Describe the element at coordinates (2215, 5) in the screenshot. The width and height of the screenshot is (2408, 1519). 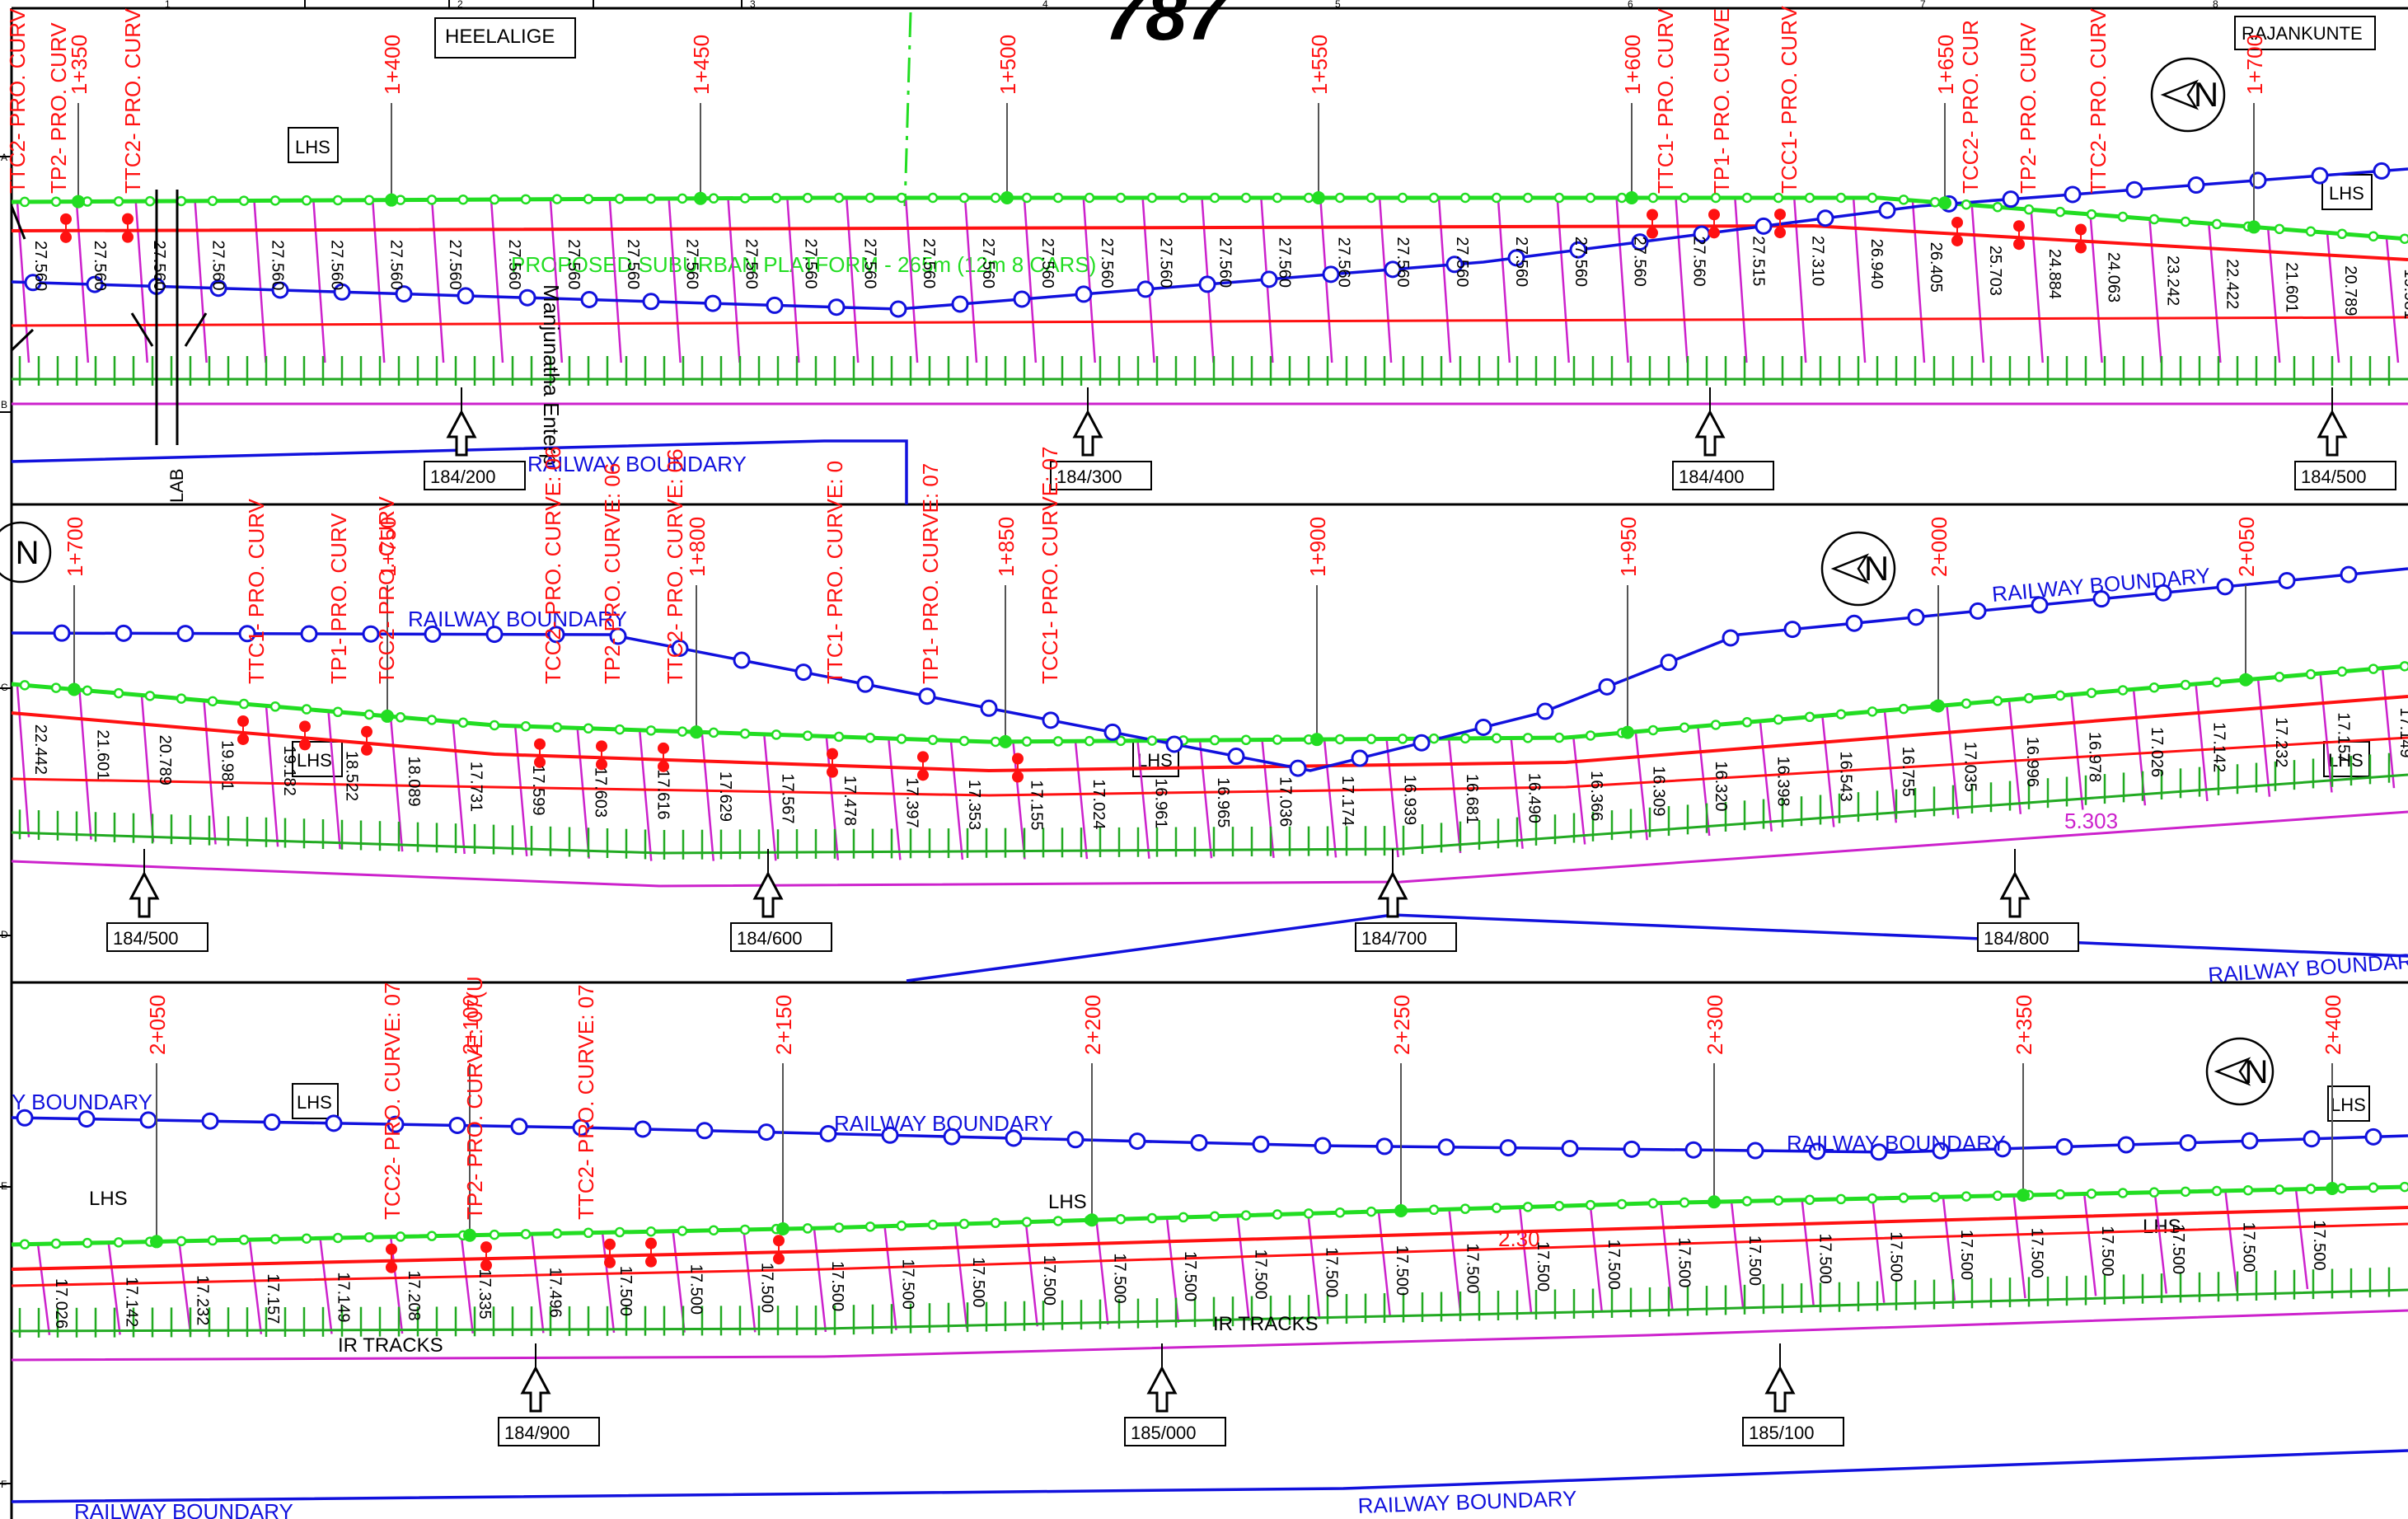
I see `grid-number: 8` at that location.